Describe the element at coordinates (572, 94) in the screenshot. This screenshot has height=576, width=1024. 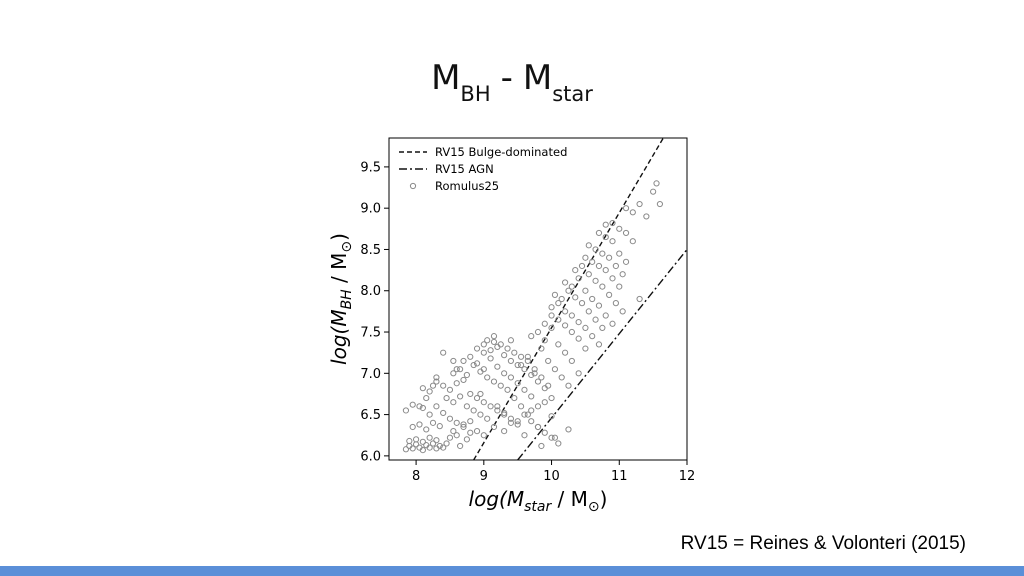
I see `title-sub-star: star` at that location.